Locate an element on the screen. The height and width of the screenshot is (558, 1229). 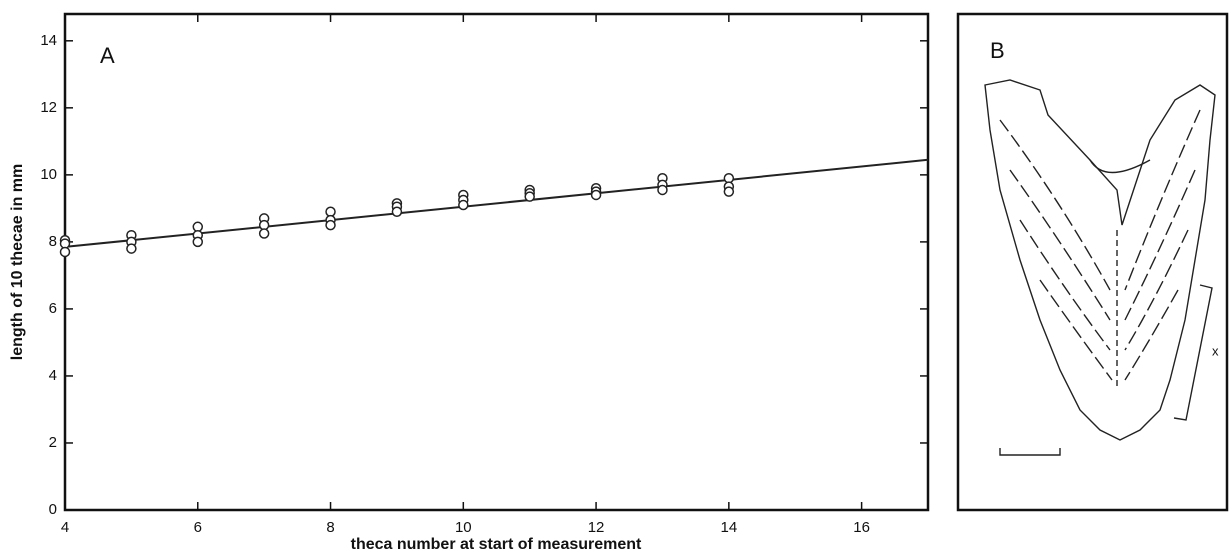
rhabdosome-outline is located at coordinates (1100, 260).